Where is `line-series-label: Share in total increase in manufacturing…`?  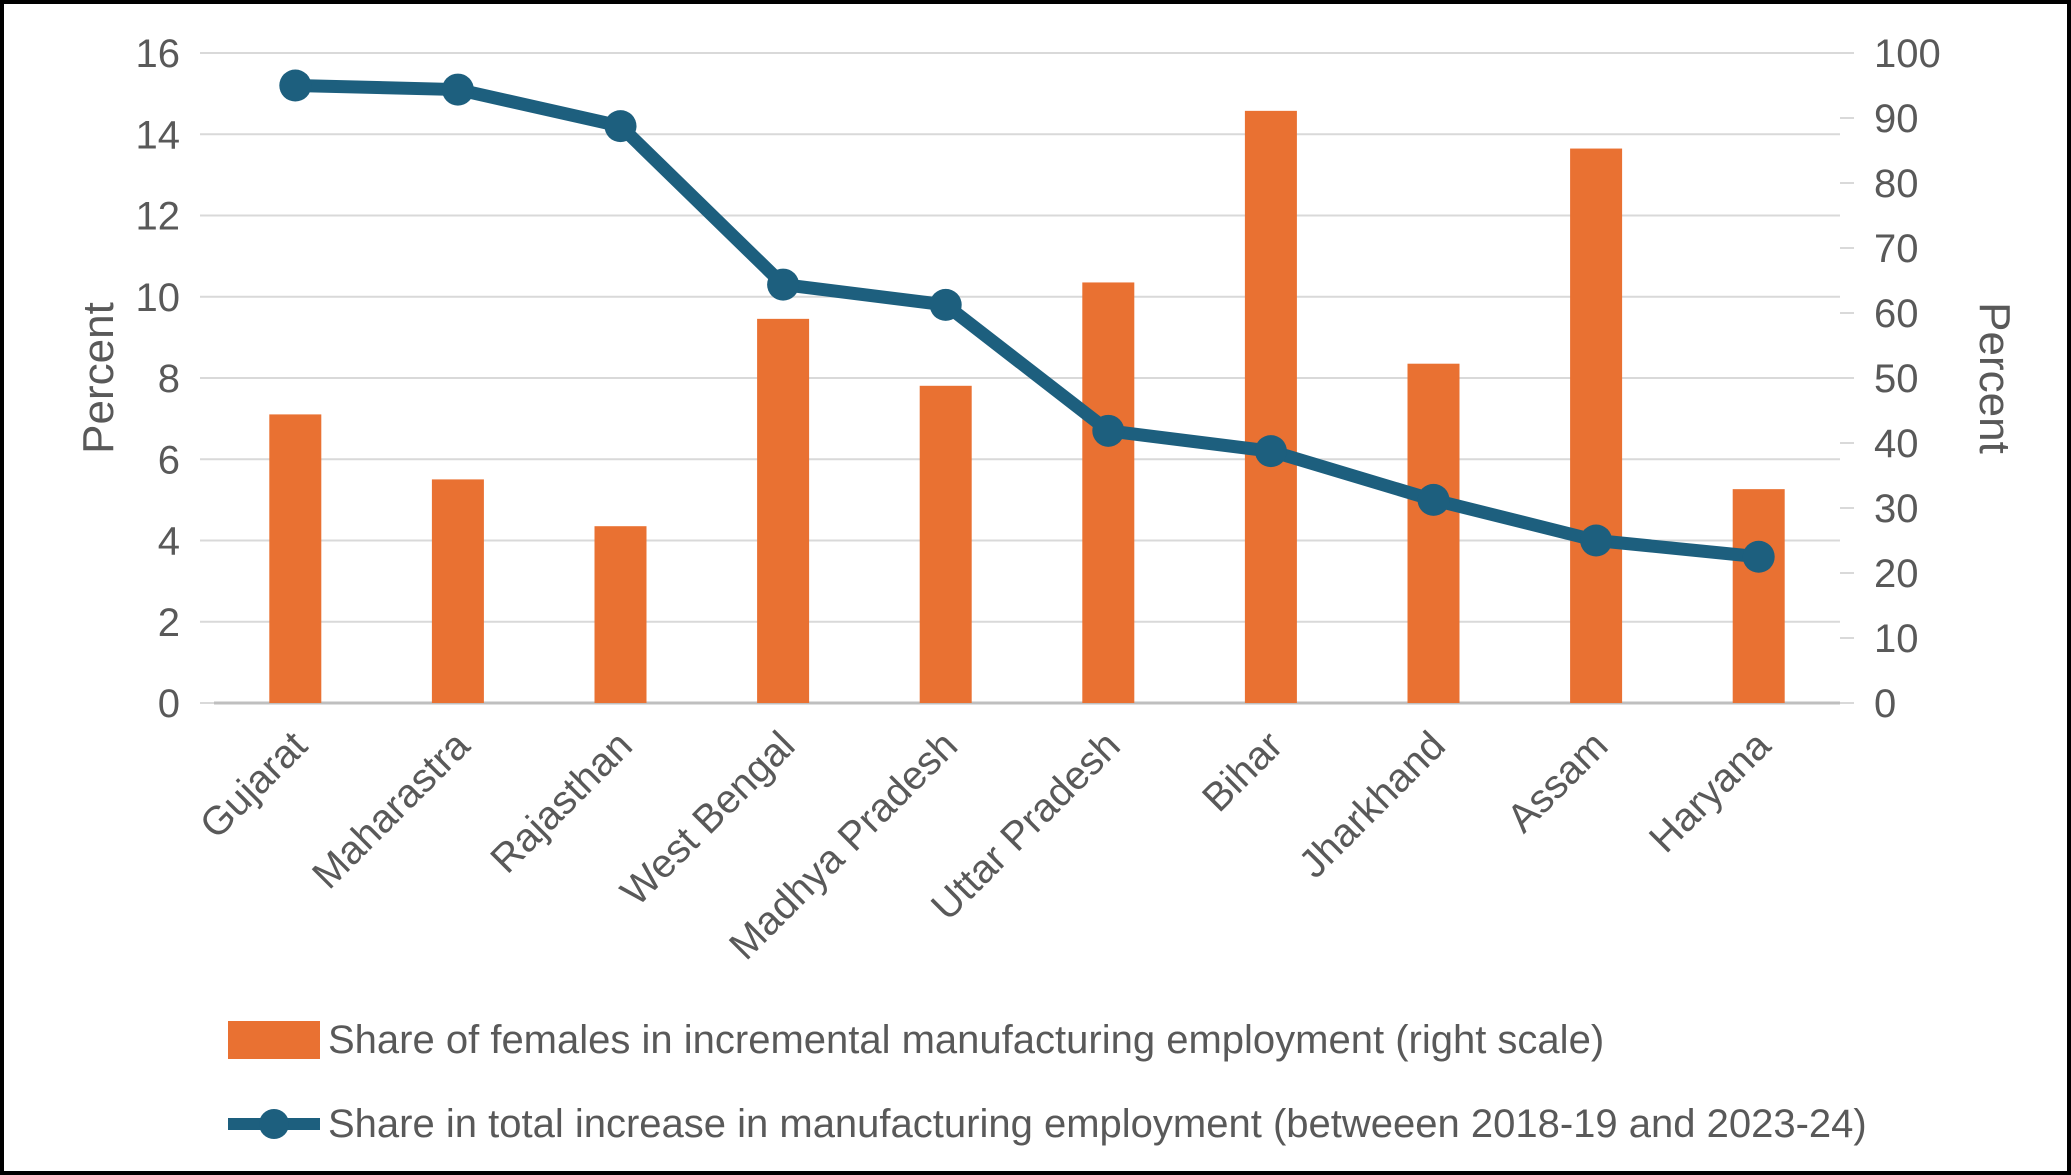 line-series-label: Share in total increase in manufacturing… is located at coordinates (1097, 1123).